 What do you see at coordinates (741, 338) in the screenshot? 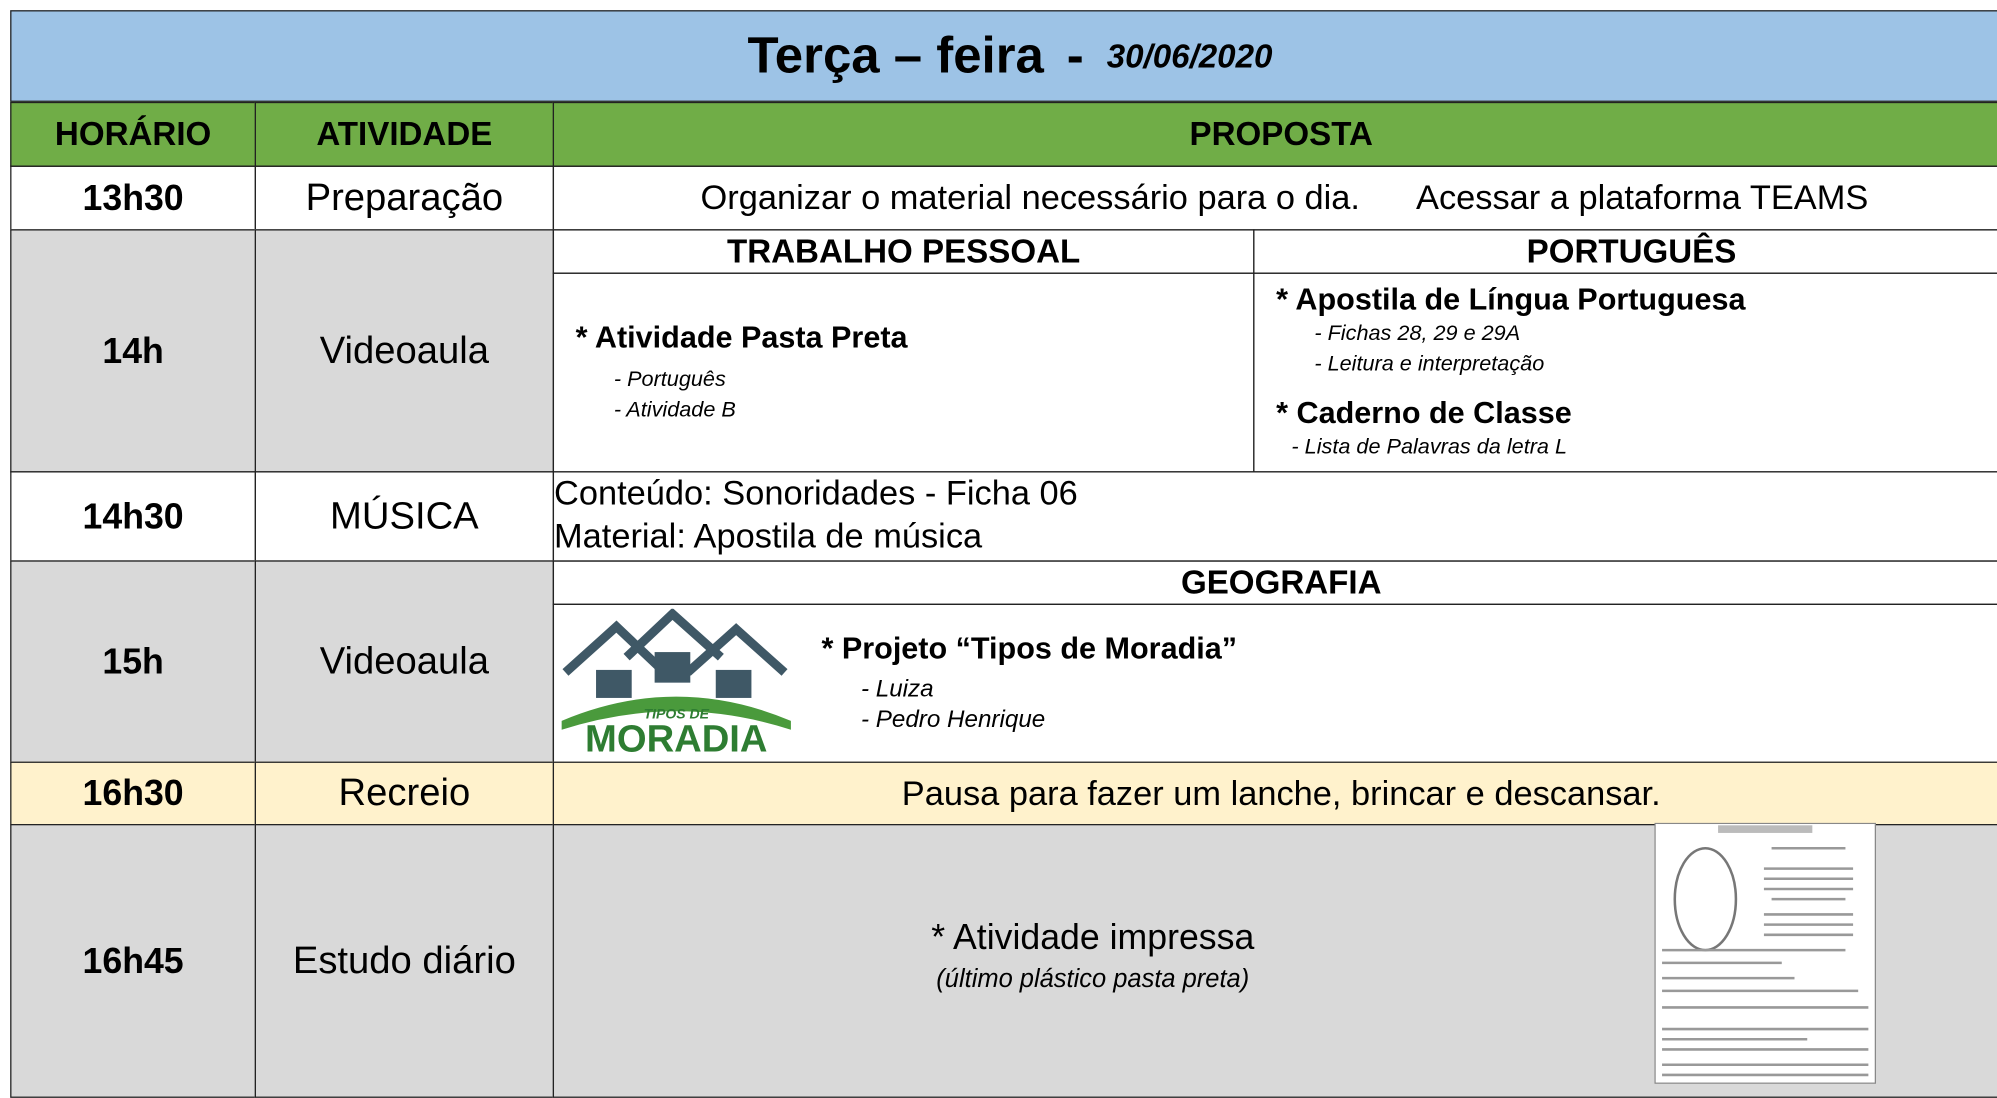
I see `item-title: * Atividade Pasta Preta` at bounding box center [741, 338].